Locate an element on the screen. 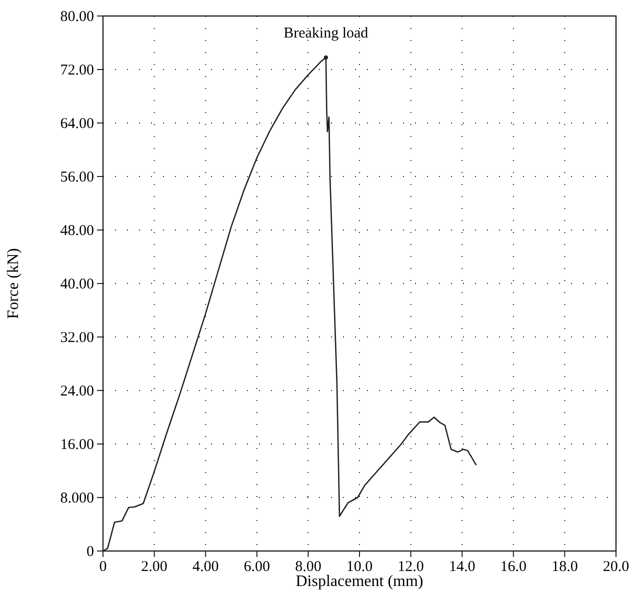  y-tick-label: 8.000 is located at coordinates (77, 498).